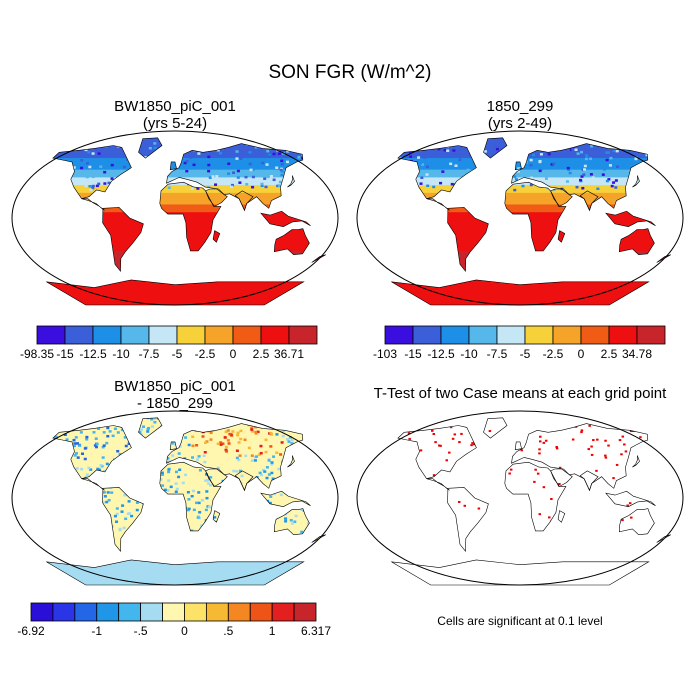 The image size is (700, 700). I want to click on coastline-newZealand, so click(318, 258).